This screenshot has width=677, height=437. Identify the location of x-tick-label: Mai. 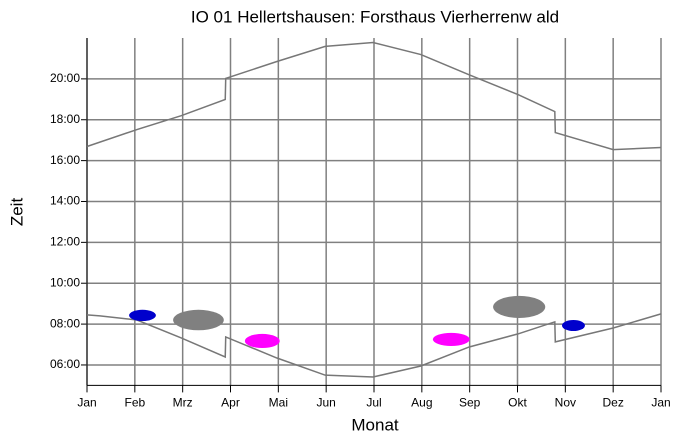
(278, 403).